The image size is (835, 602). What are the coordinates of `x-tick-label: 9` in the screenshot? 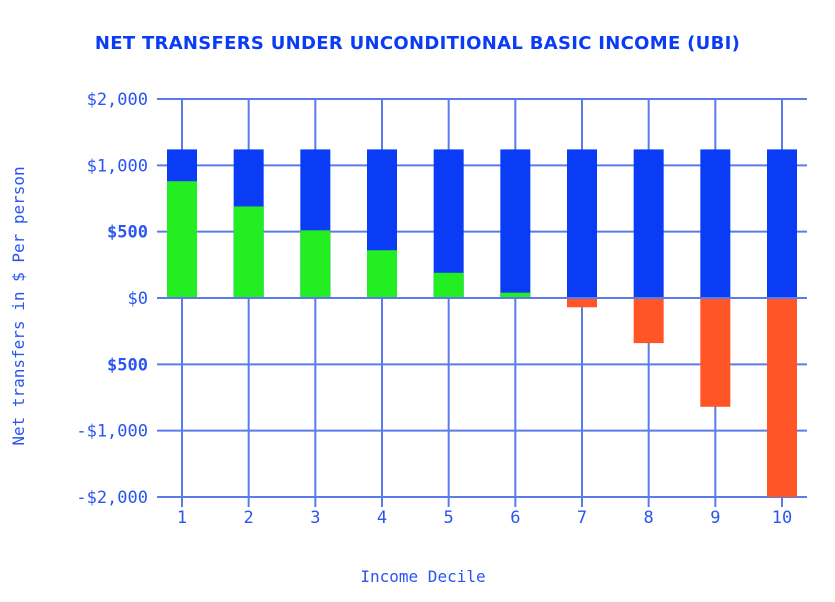 It's located at (715, 518).